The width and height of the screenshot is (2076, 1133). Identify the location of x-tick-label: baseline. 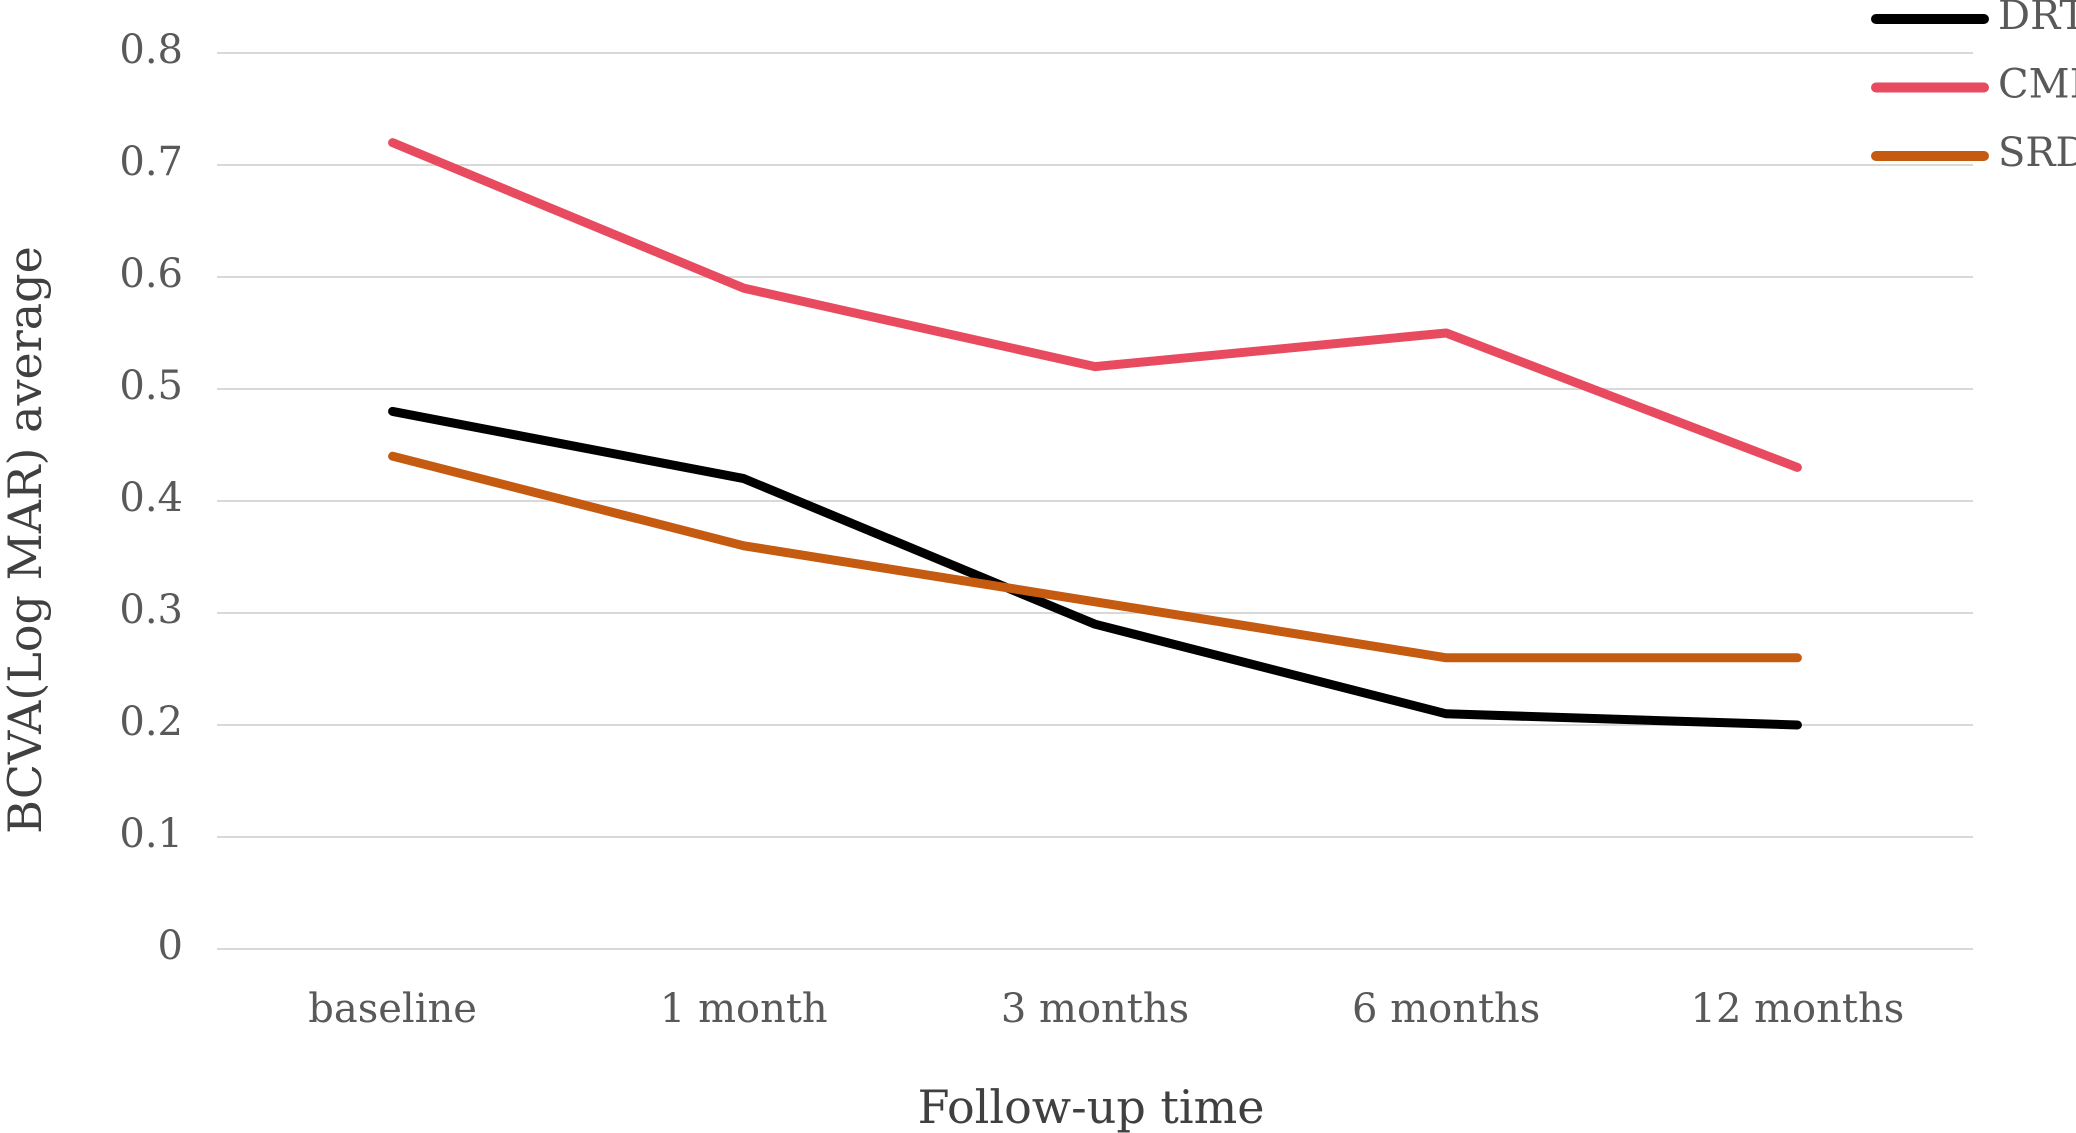
(392, 1009).